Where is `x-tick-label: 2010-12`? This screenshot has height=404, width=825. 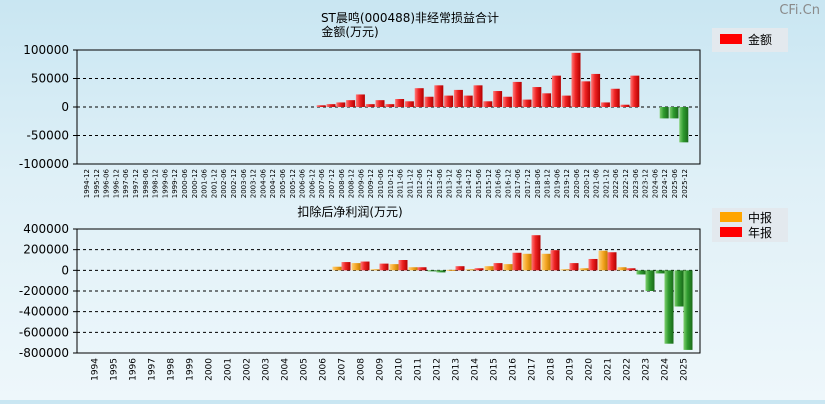
x-tick-label: 2010-12 is located at coordinates (391, 183).